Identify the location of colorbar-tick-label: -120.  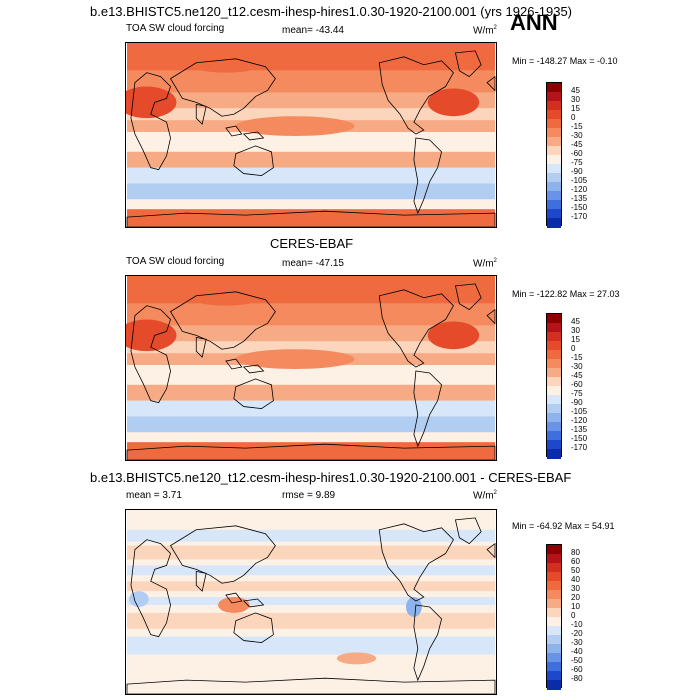
(579, 420).